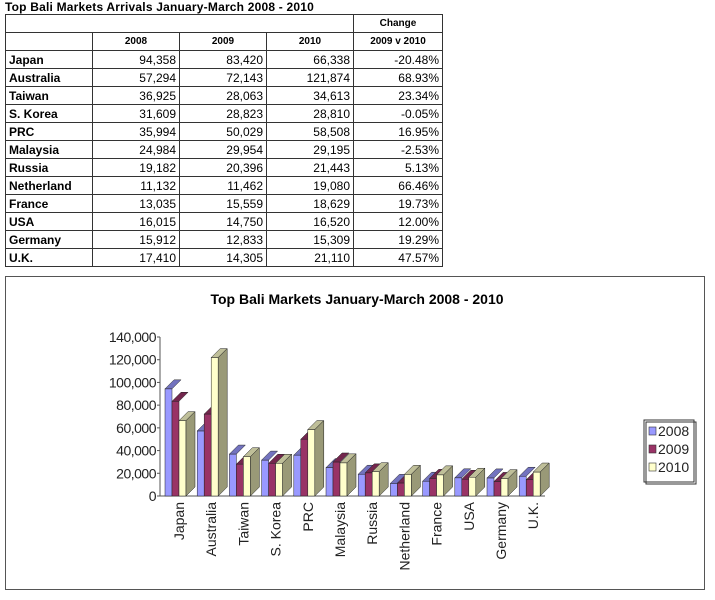  Describe the element at coordinates (49, 59) in the screenshot. I see `country-cell: Japan` at that location.